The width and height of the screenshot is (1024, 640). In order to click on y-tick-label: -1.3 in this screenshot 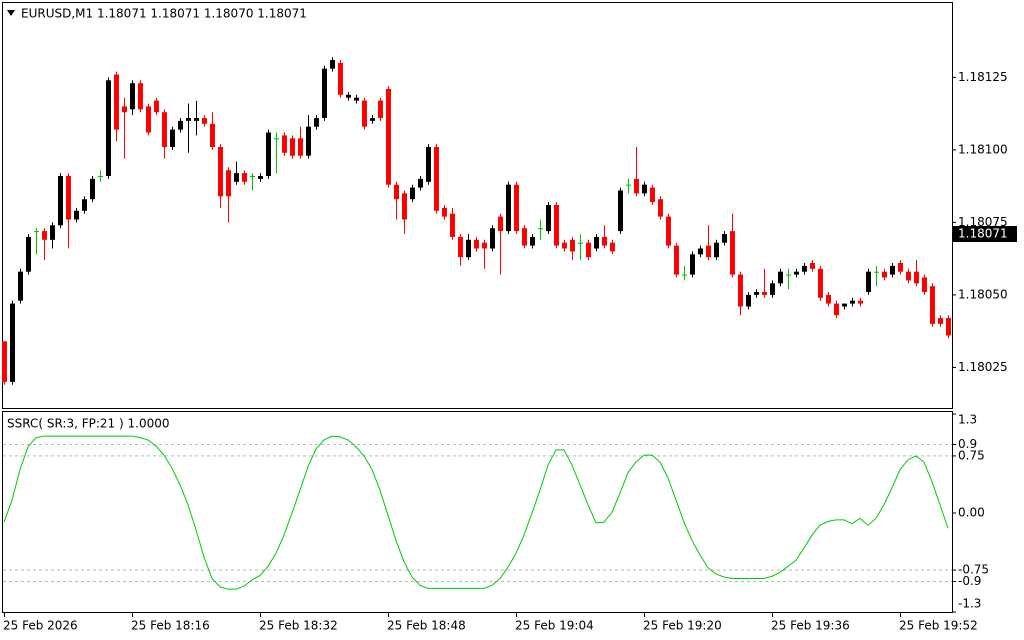, I will do `click(969, 604)`.